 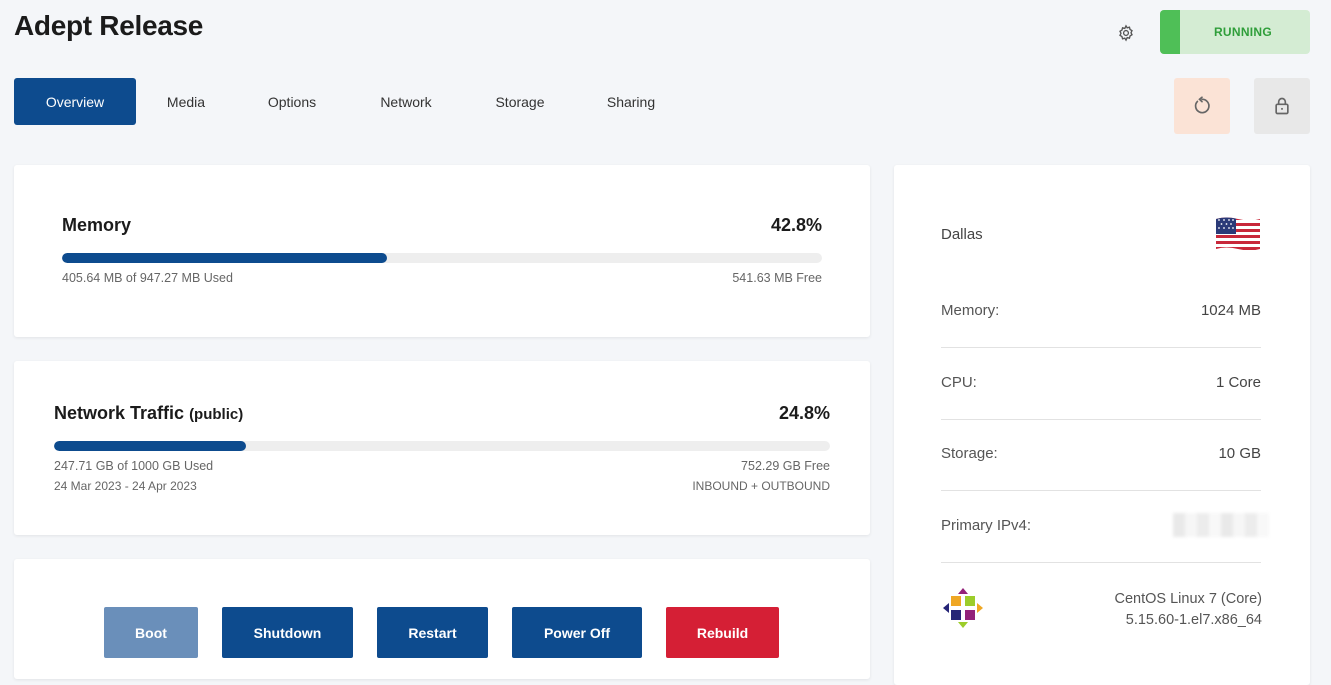 I want to click on os-name: CentOS Linux 7 (Core), so click(x=1188, y=599).